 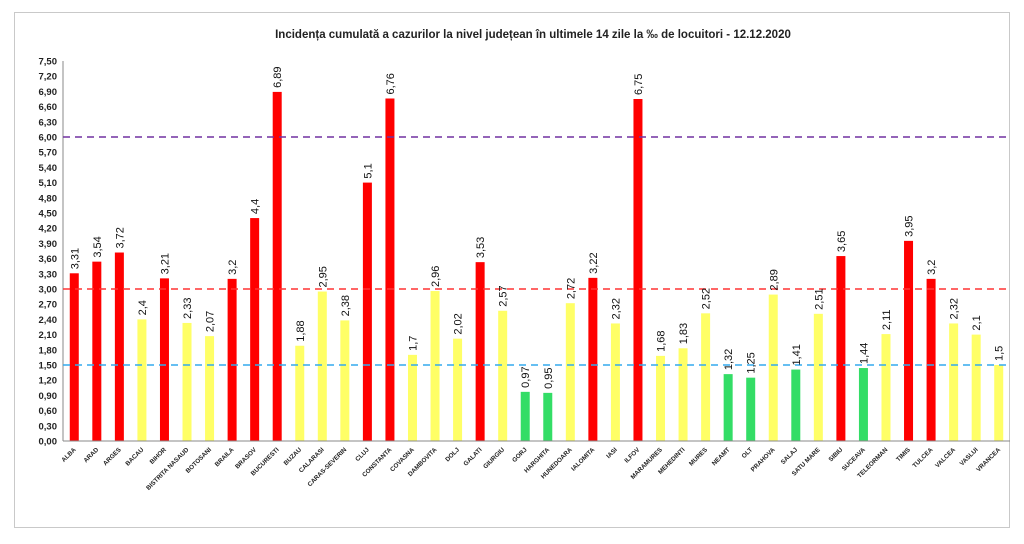 I want to click on data-label: 3,72, so click(x=120, y=237).